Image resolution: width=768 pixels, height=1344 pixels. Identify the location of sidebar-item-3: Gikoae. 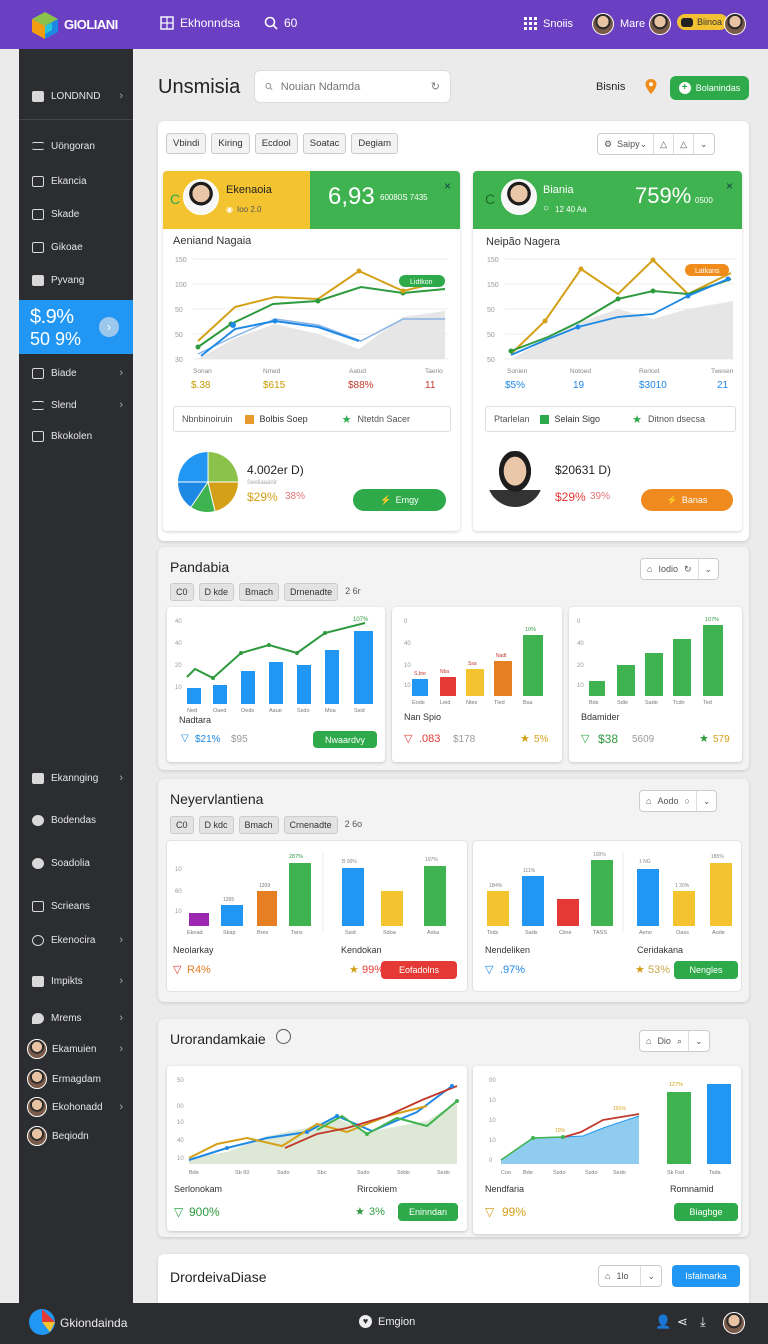
(76, 247).